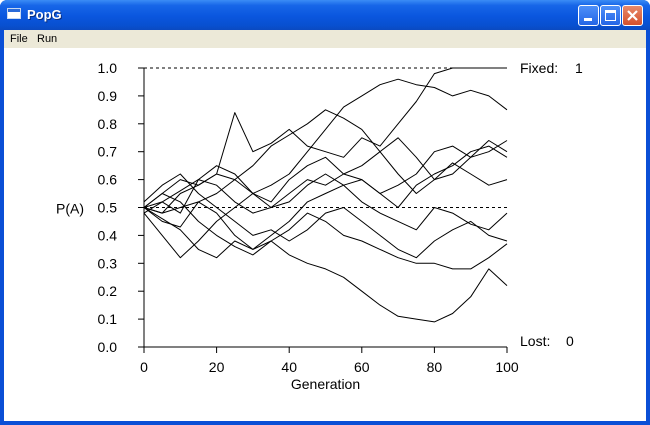 This screenshot has height=425, width=650. What do you see at coordinates (539, 68) in the screenshot?
I see `fixed-label: Fixed:` at bounding box center [539, 68].